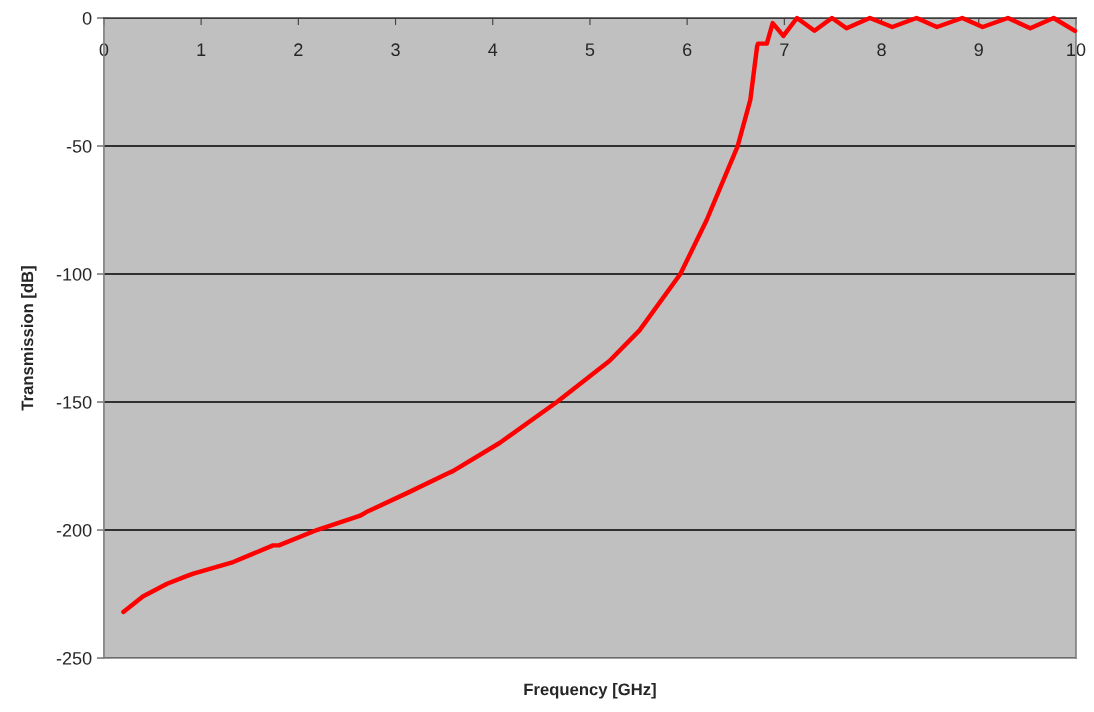 This screenshot has width=1094, height=712. I want to click on x-tick-label: 3, so click(395, 50).